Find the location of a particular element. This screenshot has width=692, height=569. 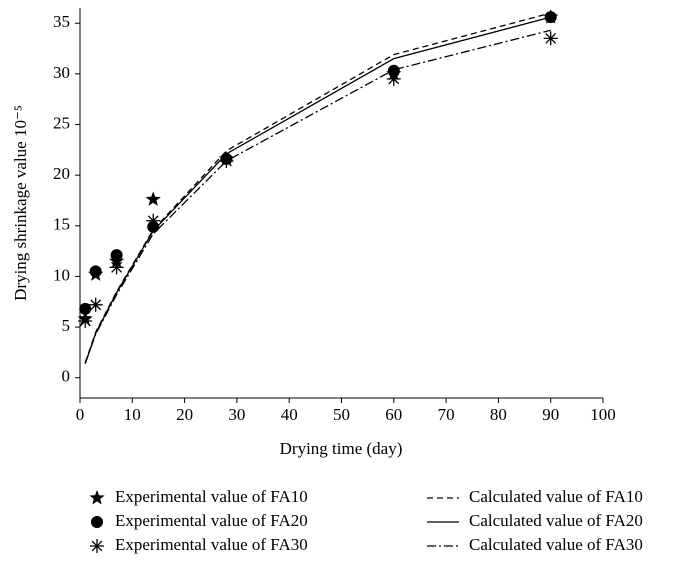

x-axis-label: Drying time (day) is located at coordinates (341, 448).